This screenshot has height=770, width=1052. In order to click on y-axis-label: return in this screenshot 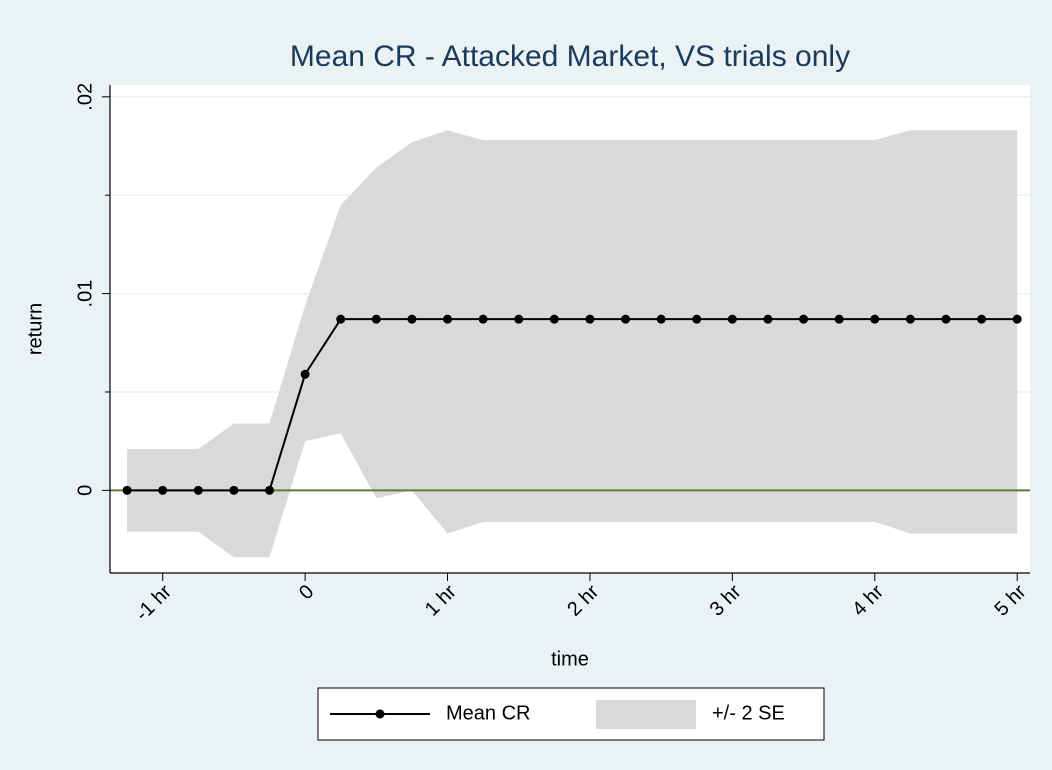, I will do `click(35, 329)`.